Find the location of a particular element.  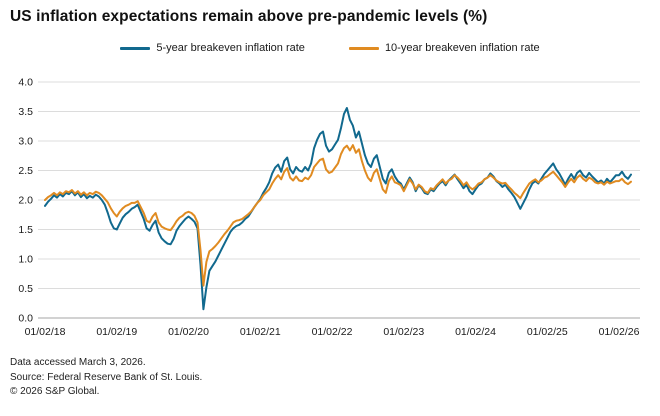

svg-text: 01/02/23 is located at coordinates (403, 332).